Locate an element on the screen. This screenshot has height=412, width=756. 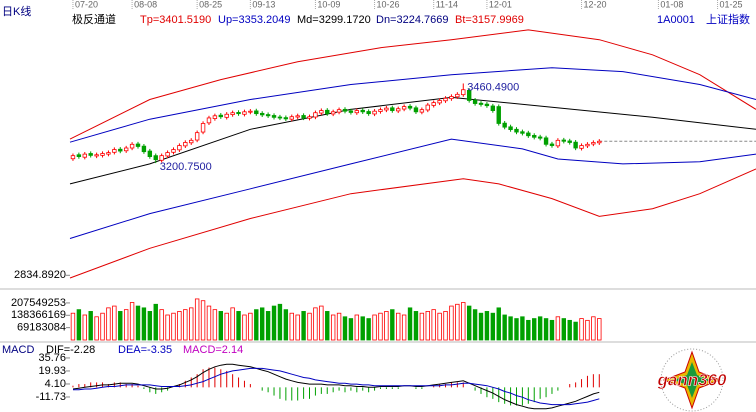
y-tick-label: 2834.8920 is located at coordinates (40, 275).